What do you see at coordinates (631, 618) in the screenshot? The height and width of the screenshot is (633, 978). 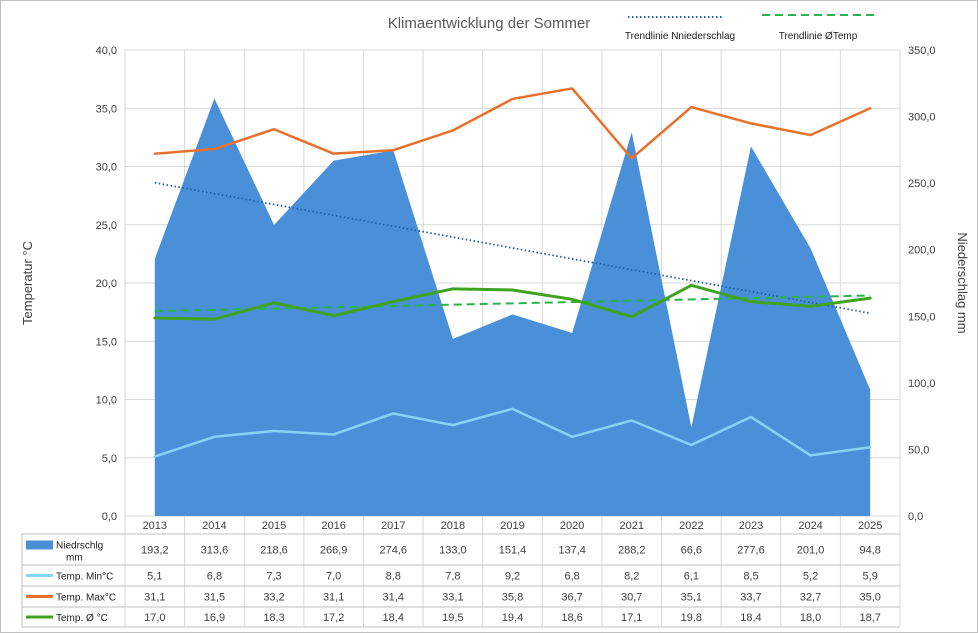 I see `table-cell: 17,1` at bounding box center [631, 618].